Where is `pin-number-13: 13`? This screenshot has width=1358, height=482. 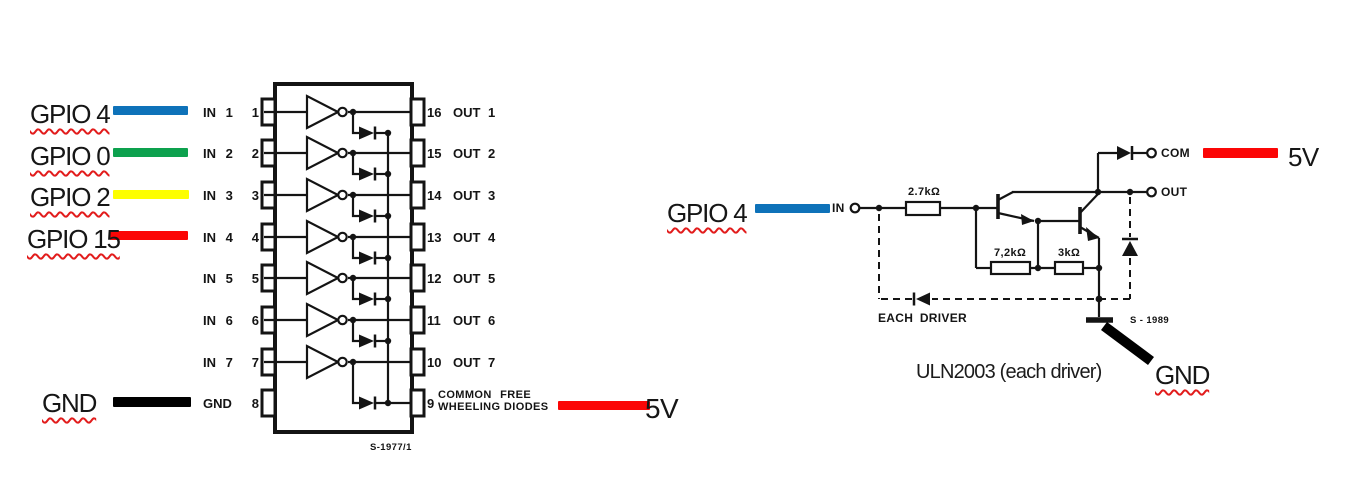
pin-number-13: 13 is located at coordinates (434, 237).